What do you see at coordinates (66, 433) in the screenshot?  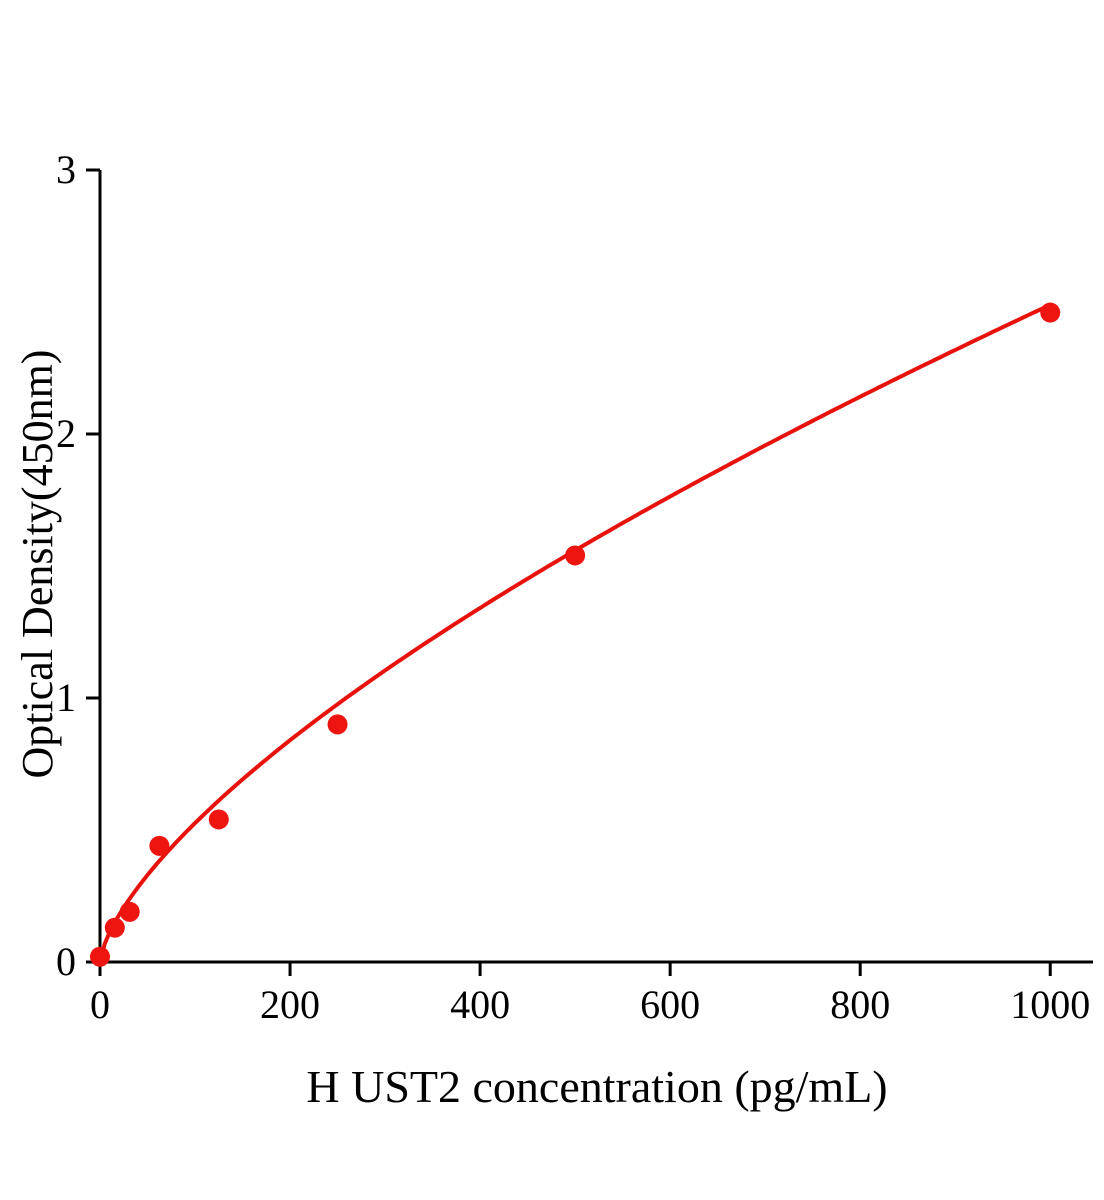 I see `y-axis-tick-label: 2` at bounding box center [66, 433].